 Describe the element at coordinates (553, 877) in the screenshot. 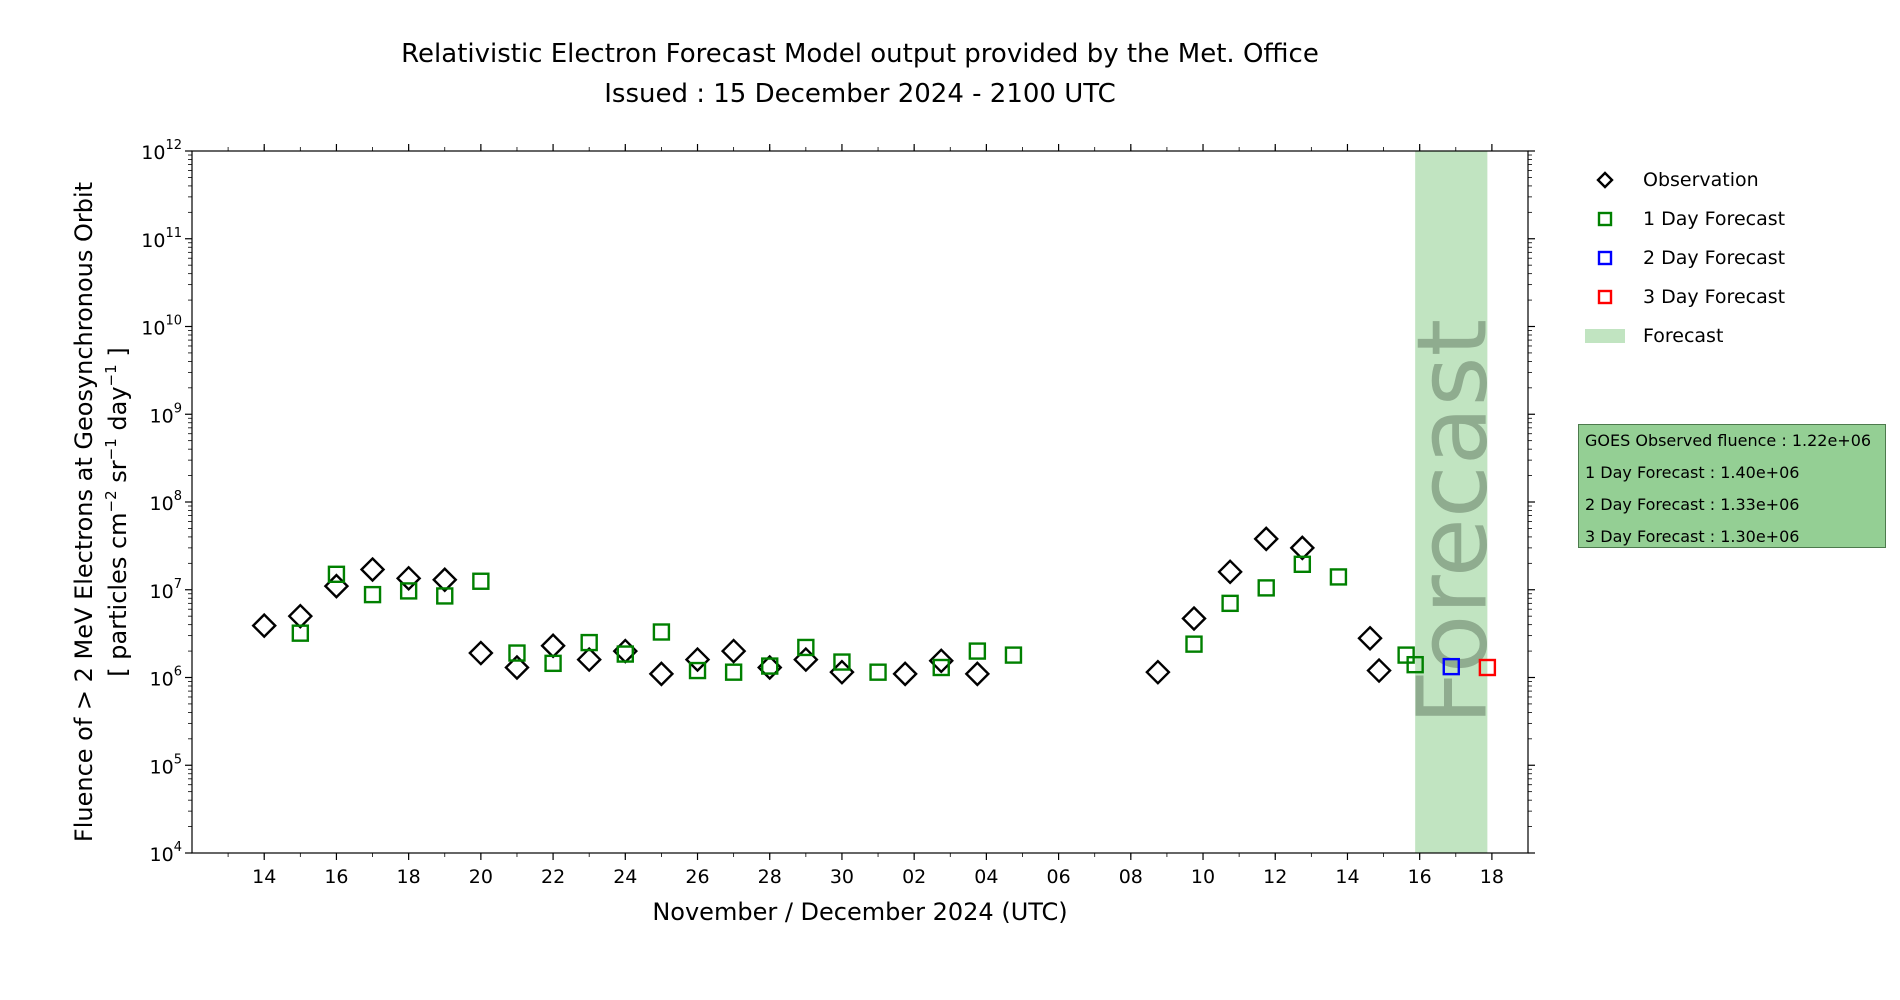

I see `x-tick-label: 22` at that location.